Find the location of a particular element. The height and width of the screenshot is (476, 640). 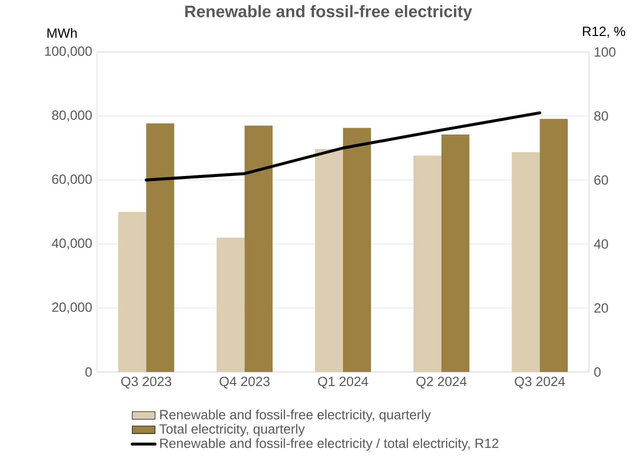

y2-tick-label: 80 is located at coordinates (601, 116).